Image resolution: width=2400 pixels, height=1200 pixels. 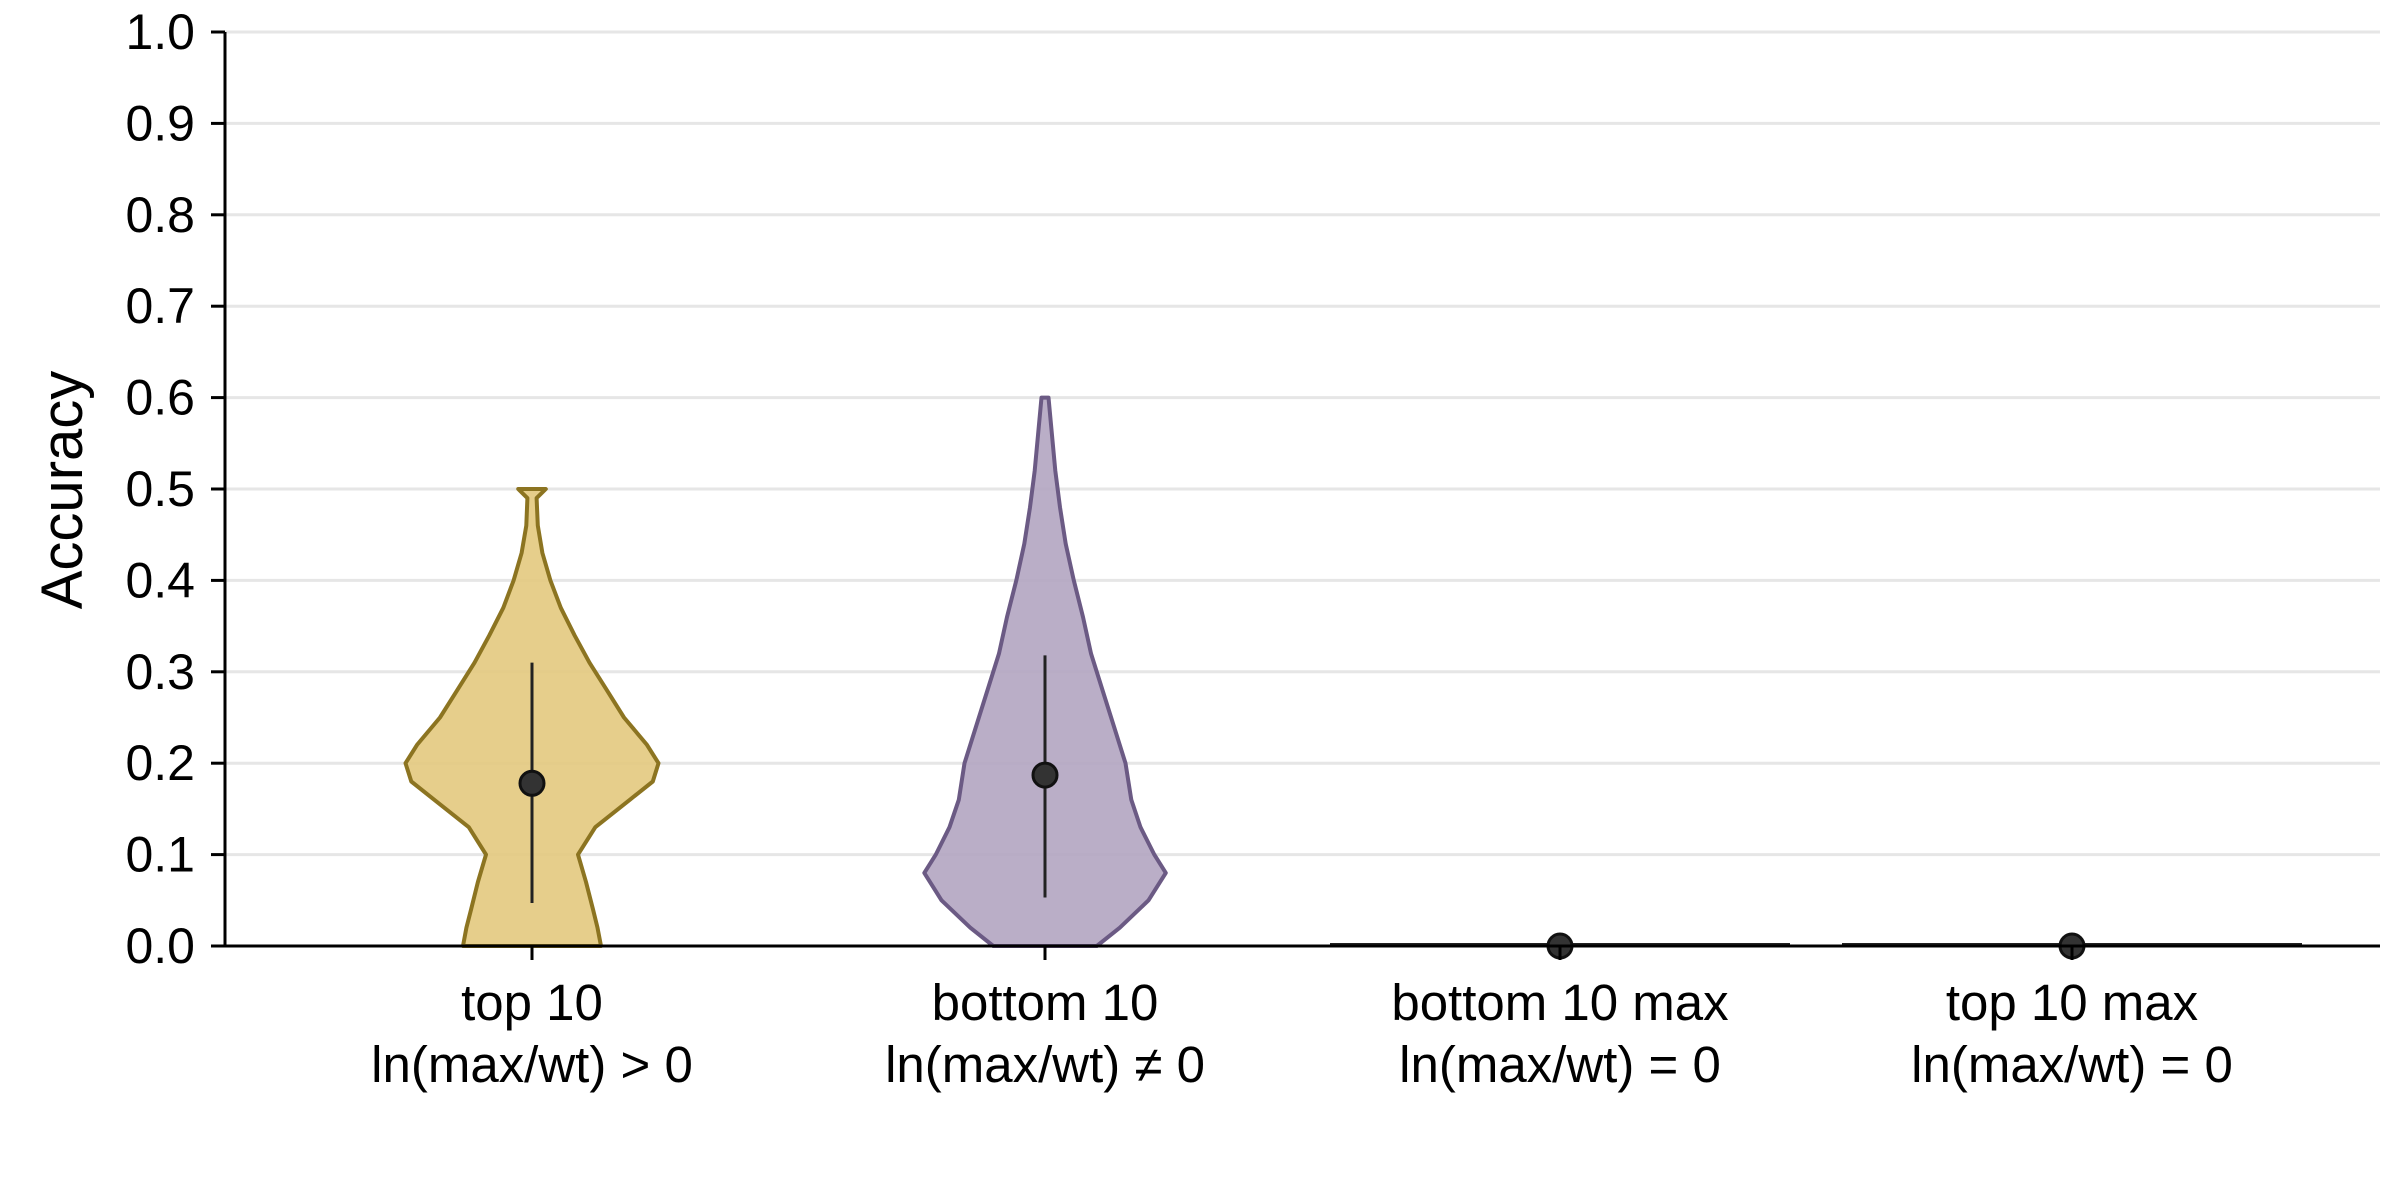 What do you see at coordinates (1559, 1002) in the screenshot?
I see `x-tick-label-line1: bottom 10 max` at bounding box center [1559, 1002].